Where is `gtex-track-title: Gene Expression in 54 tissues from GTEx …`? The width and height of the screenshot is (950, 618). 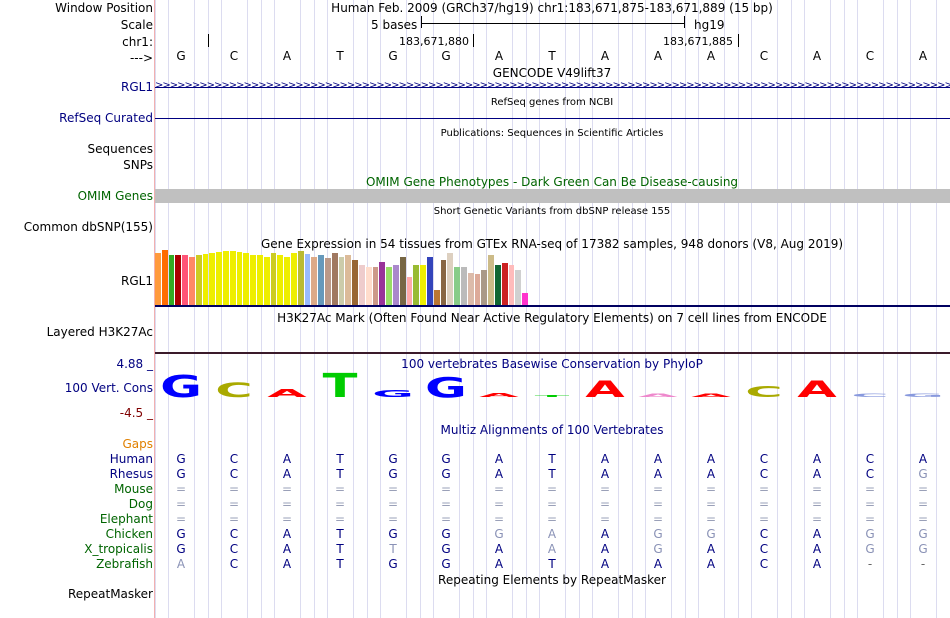 gtex-track-title: Gene Expression in 54 tissues from GTEx … is located at coordinates (552, 244).